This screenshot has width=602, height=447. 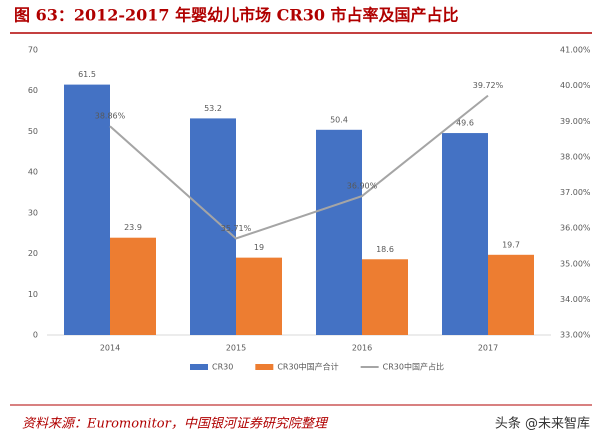 What do you see at coordinates (339, 119) in the screenshot?
I see `data-label: 50.4` at bounding box center [339, 119].